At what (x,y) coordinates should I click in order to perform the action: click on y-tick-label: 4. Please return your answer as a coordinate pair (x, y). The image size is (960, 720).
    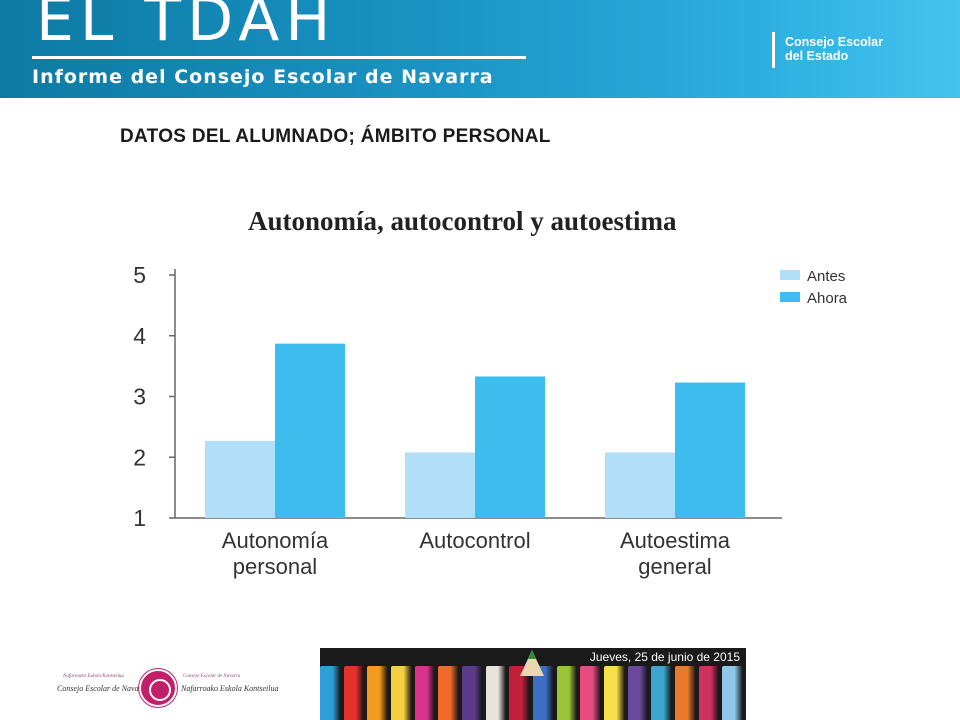
    Looking at the image, I should click on (139, 336).